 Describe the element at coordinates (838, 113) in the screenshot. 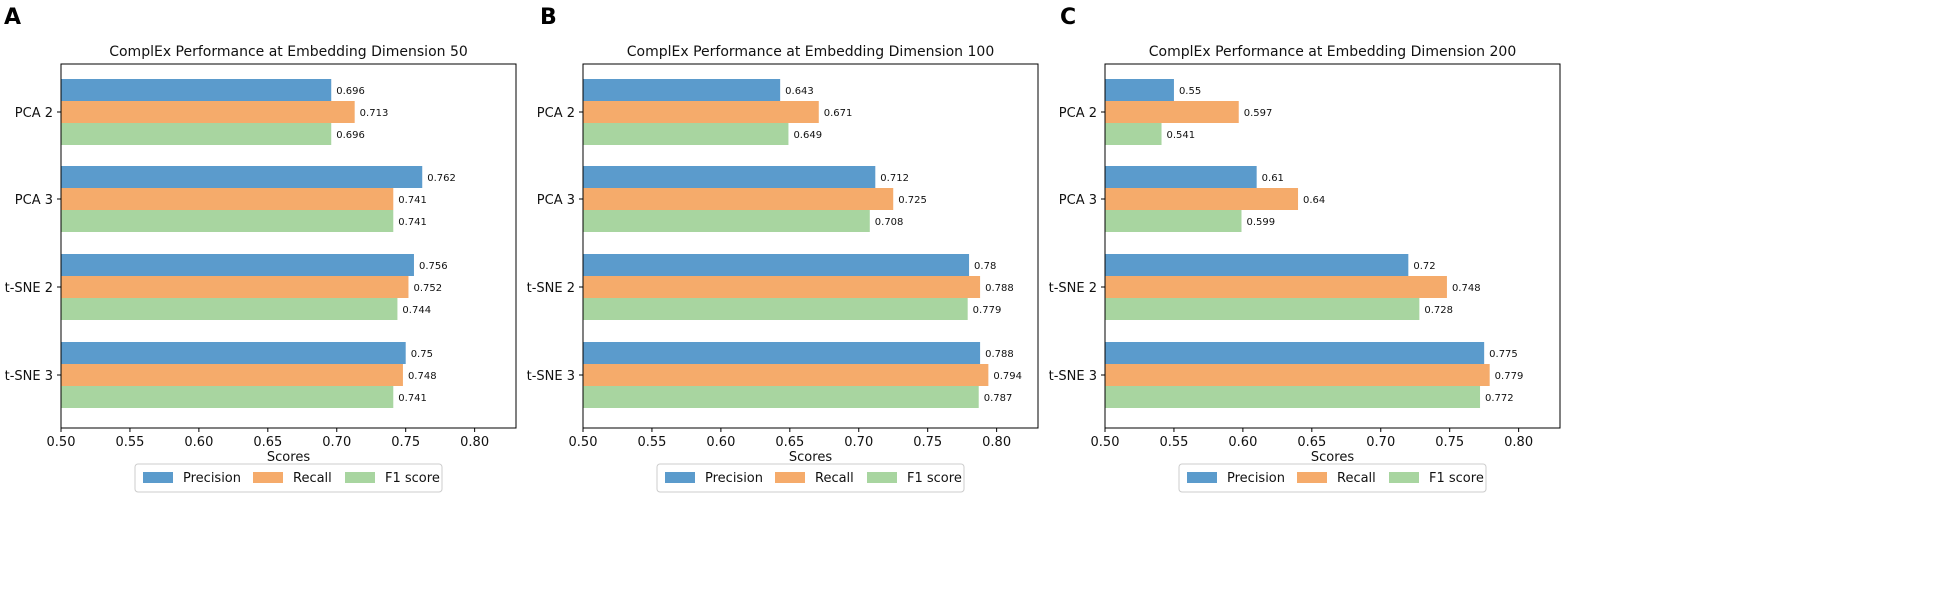

I see `data-label: 0.671` at that location.